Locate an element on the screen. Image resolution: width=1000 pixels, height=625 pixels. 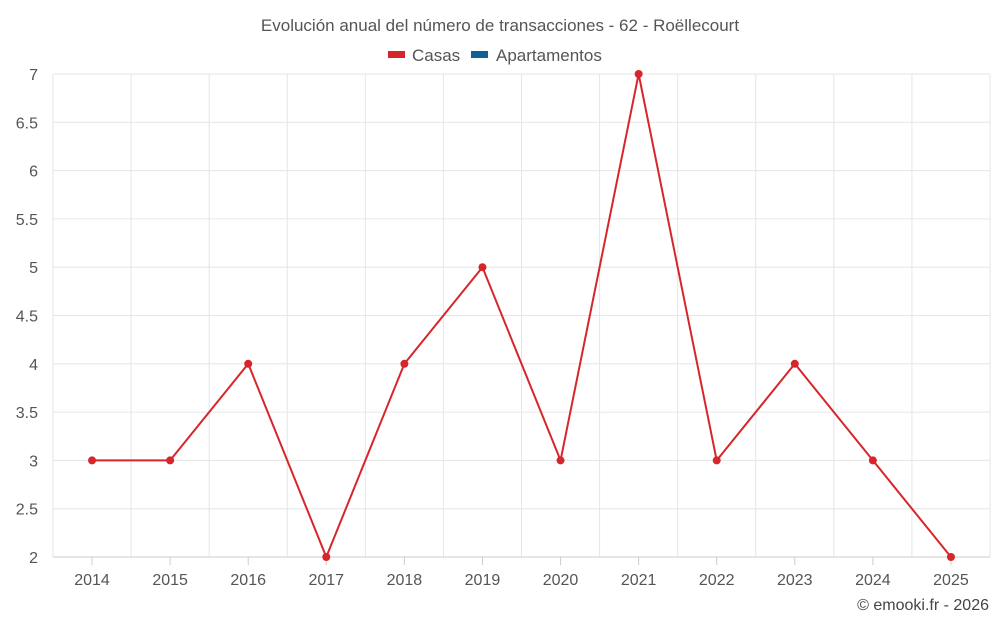
x-tick-label: 2019 is located at coordinates (483, 580).